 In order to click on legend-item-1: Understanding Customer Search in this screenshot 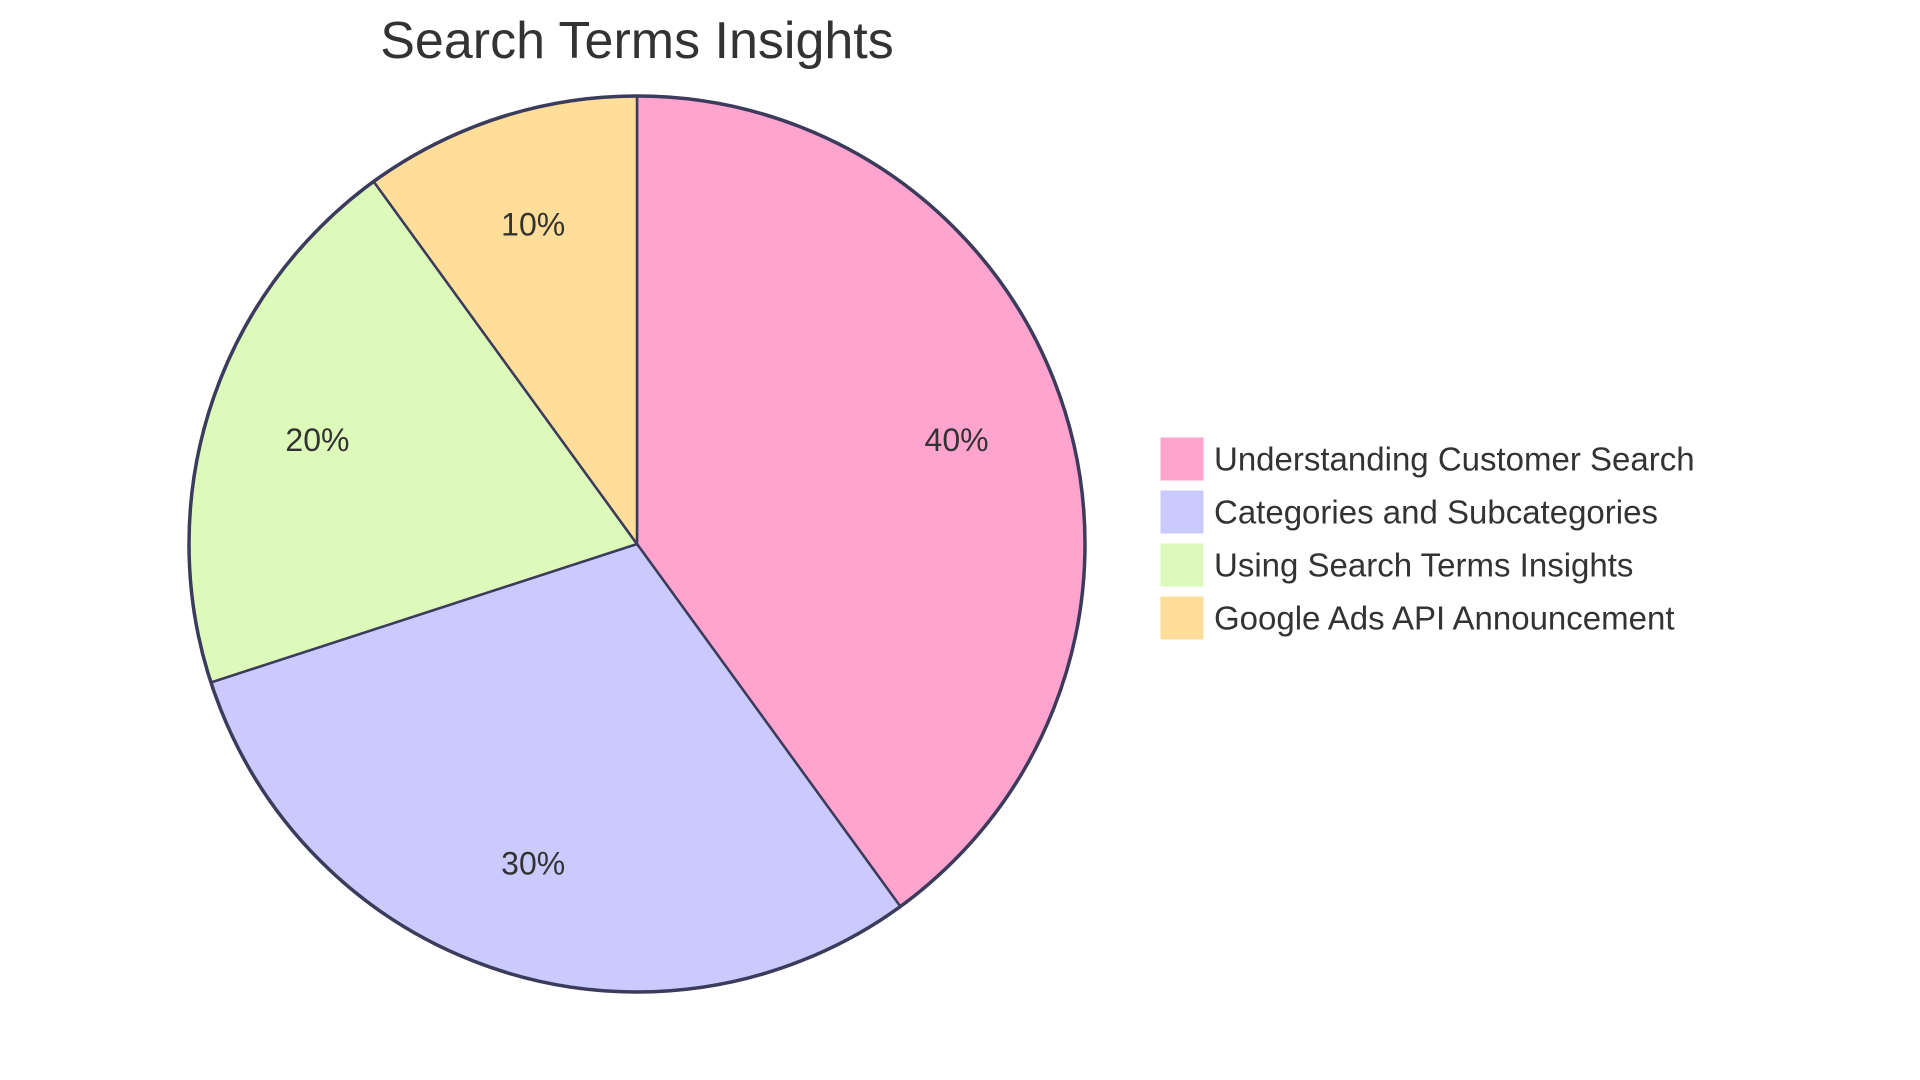, I will do `click(1427, 459)`.